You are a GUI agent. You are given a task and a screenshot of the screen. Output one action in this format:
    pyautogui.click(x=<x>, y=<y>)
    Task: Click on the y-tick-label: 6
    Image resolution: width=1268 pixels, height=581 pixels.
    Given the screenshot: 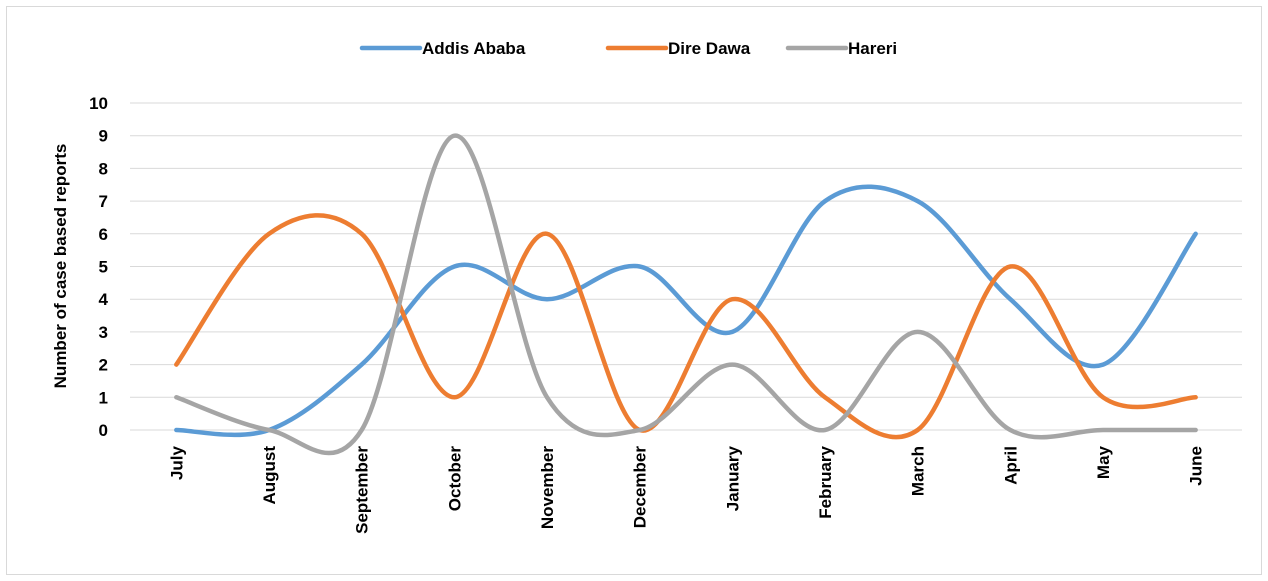 What is the action you would take?
    pyautogui.click(x=103, y=234)
    